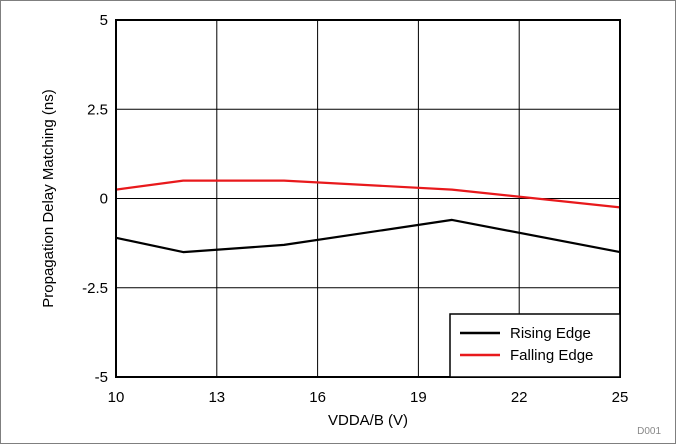  Describe the element at coordinates (95, 199) in the screenshot. I see `y-tick-labels: -5 -2.5 0 2.5 5` at that location.